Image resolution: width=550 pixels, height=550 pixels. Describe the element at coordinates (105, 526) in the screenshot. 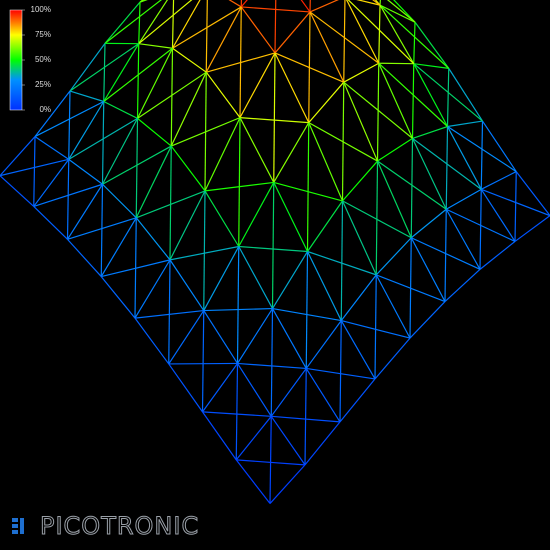

I see `logo: PICOTRONIC` at that location.